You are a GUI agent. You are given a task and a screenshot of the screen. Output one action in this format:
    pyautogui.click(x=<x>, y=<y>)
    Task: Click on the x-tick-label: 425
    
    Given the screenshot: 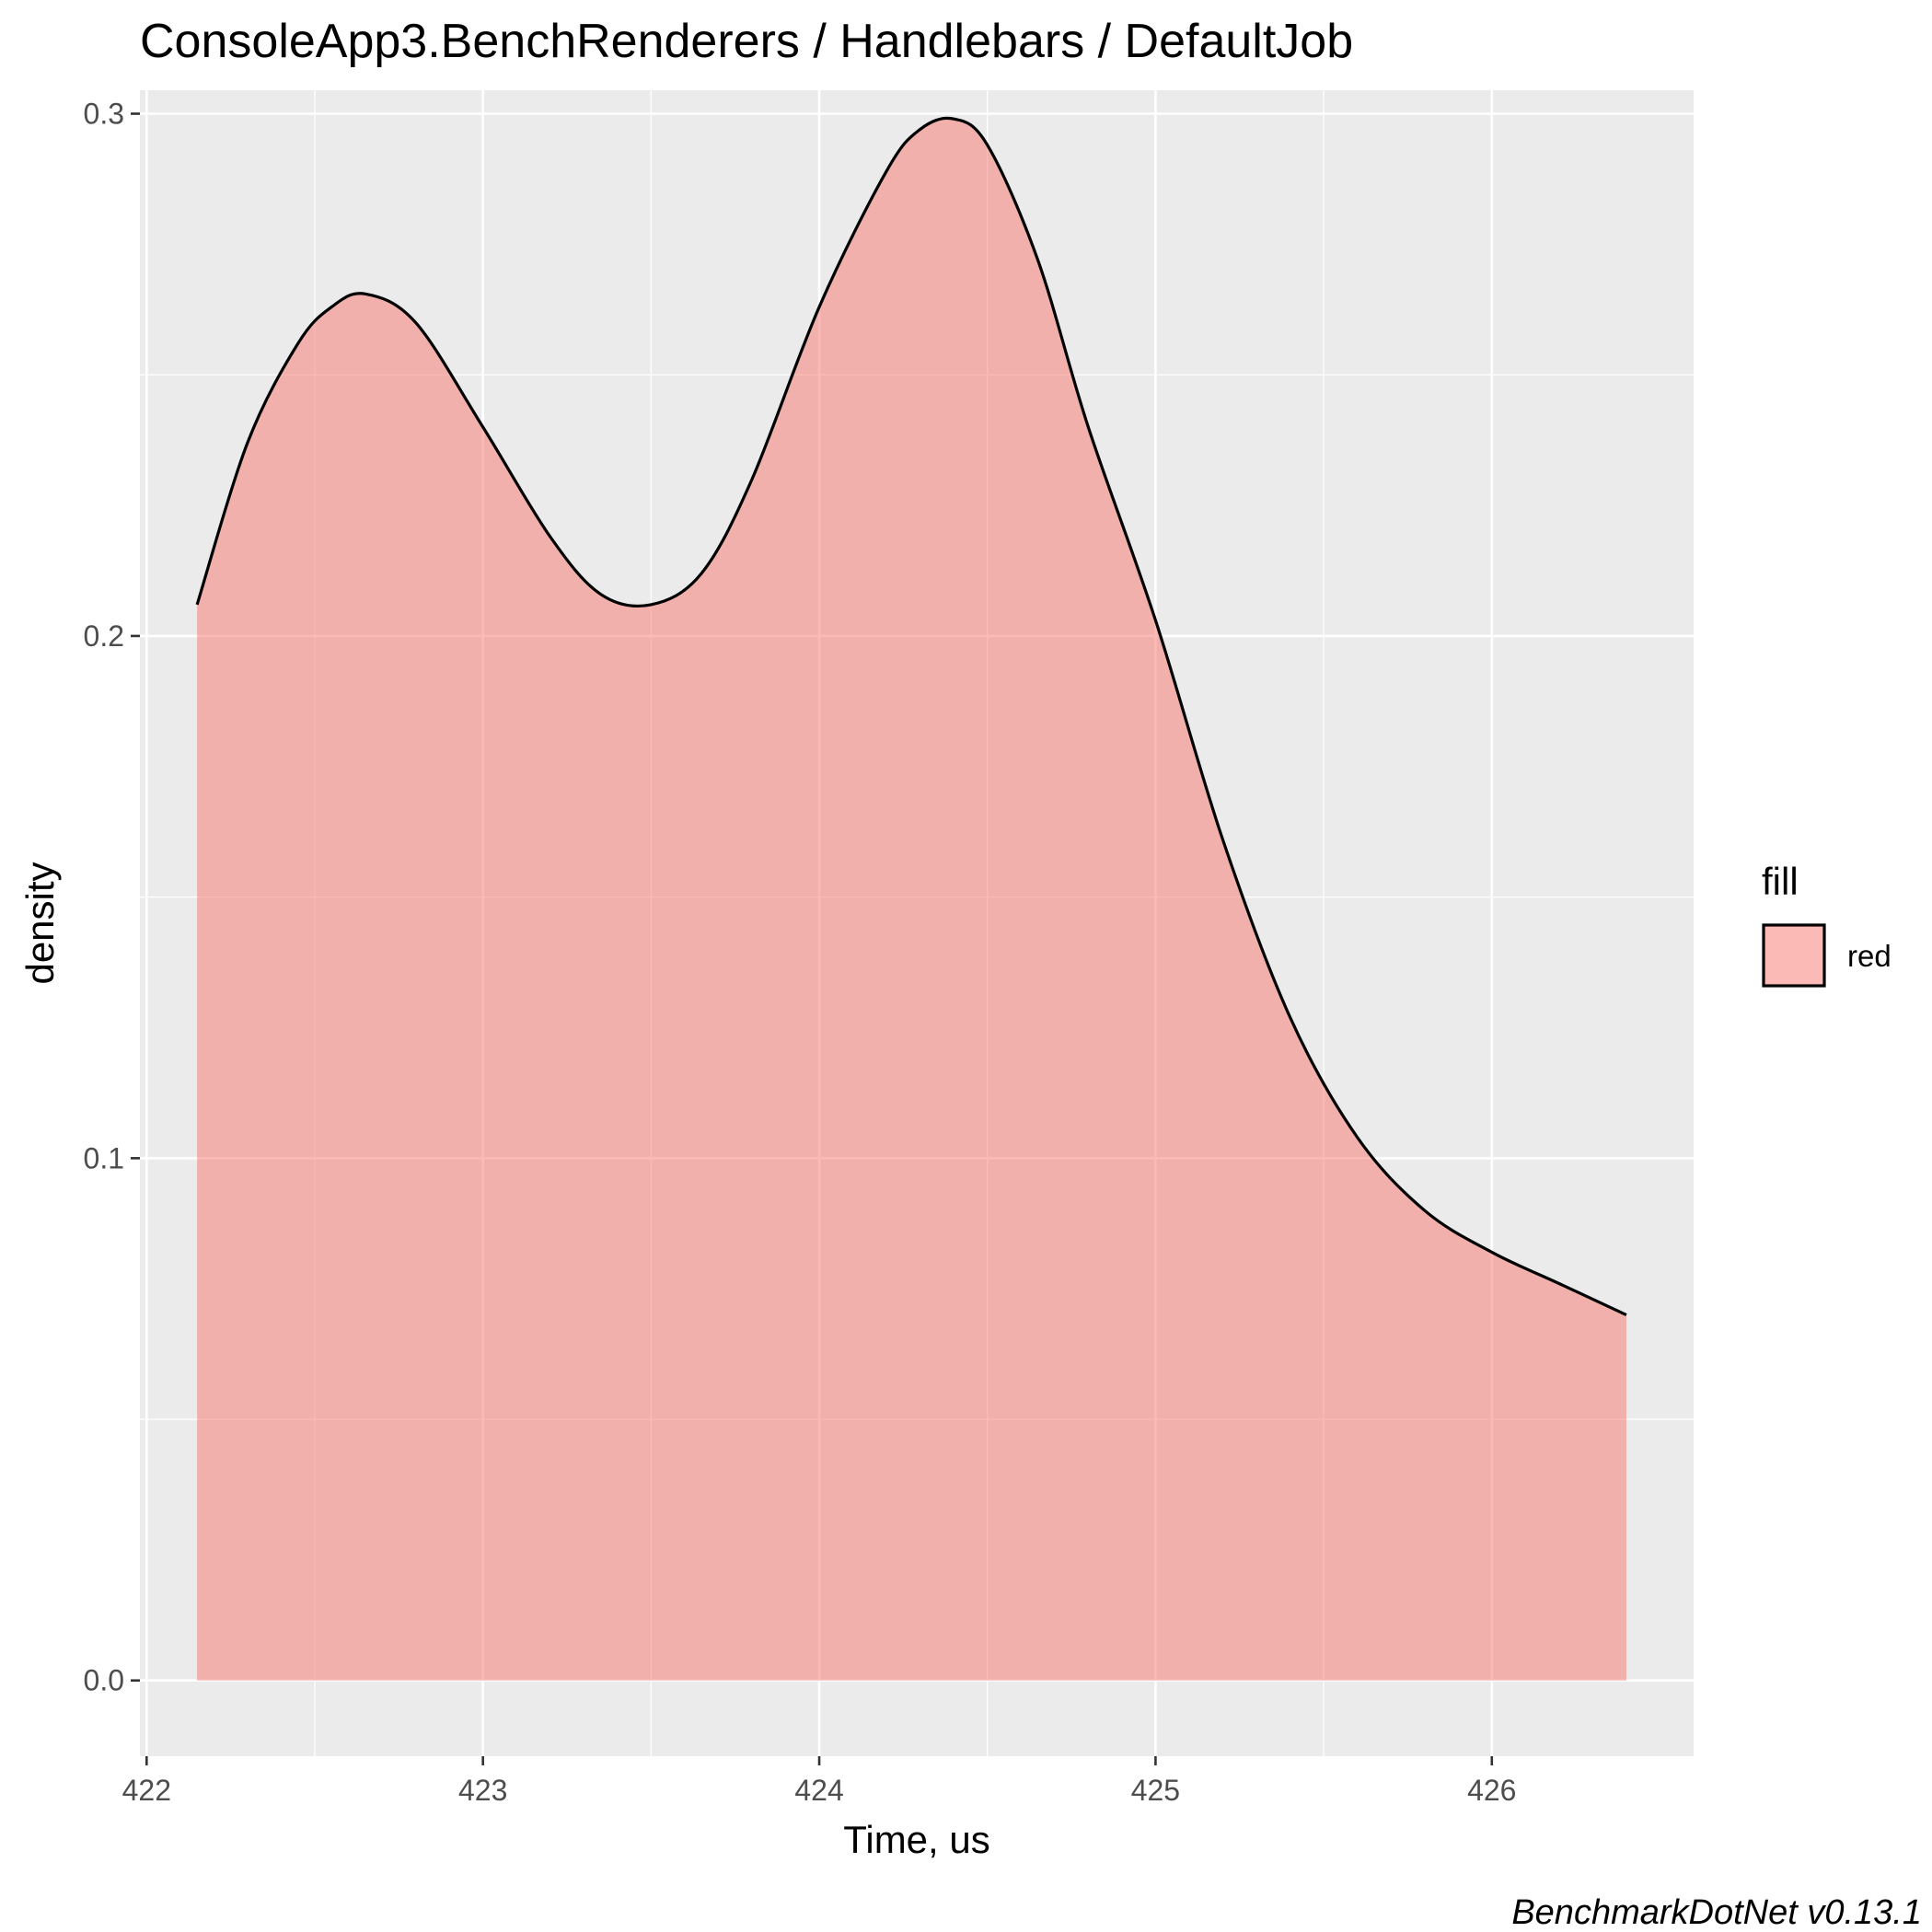 What is the action you would take?
    pyautogui.click(x=1155, y=1791)
    